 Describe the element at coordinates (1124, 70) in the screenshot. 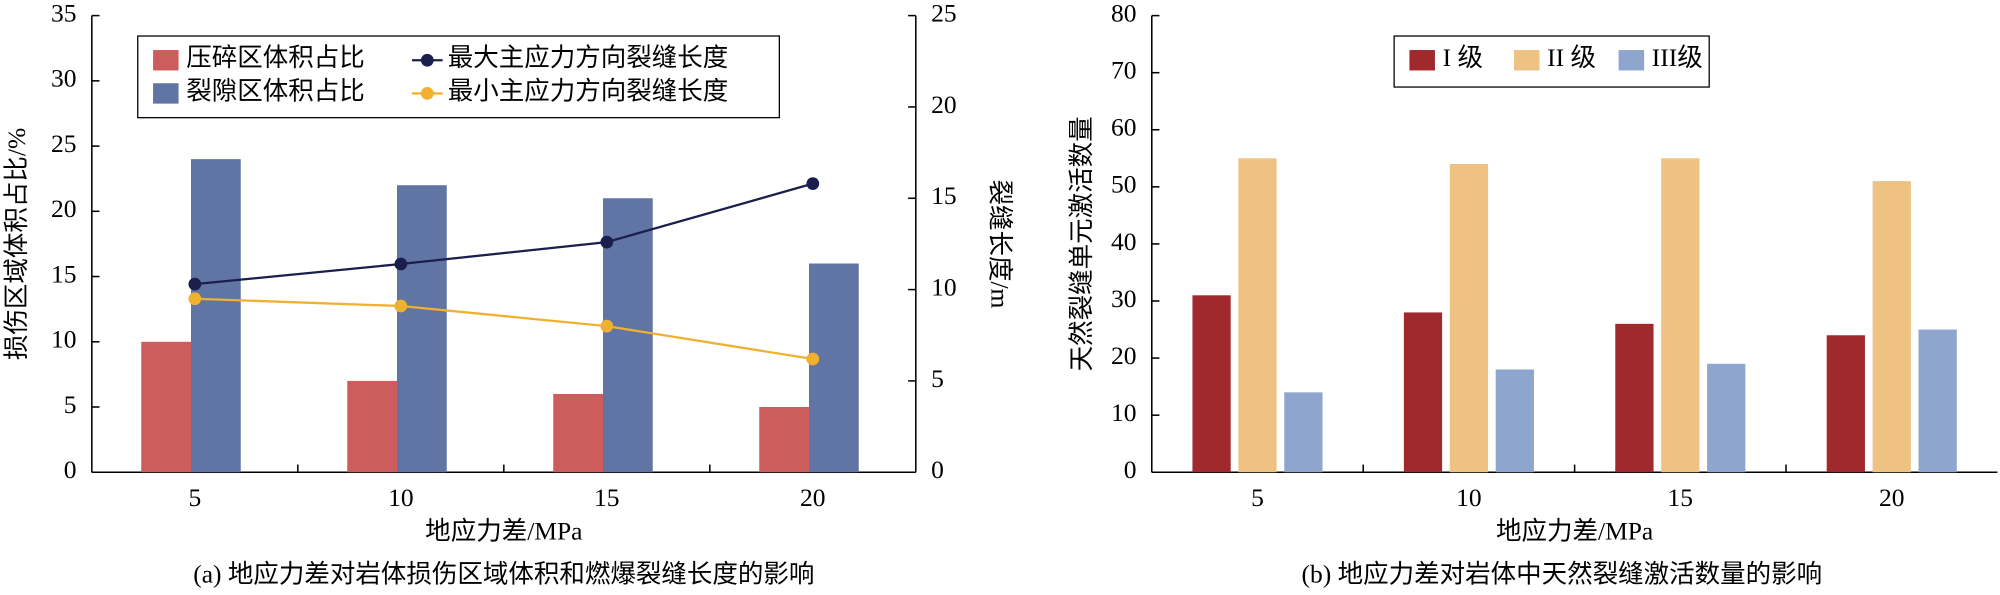

I see `y-tick-label: 70` at that location.